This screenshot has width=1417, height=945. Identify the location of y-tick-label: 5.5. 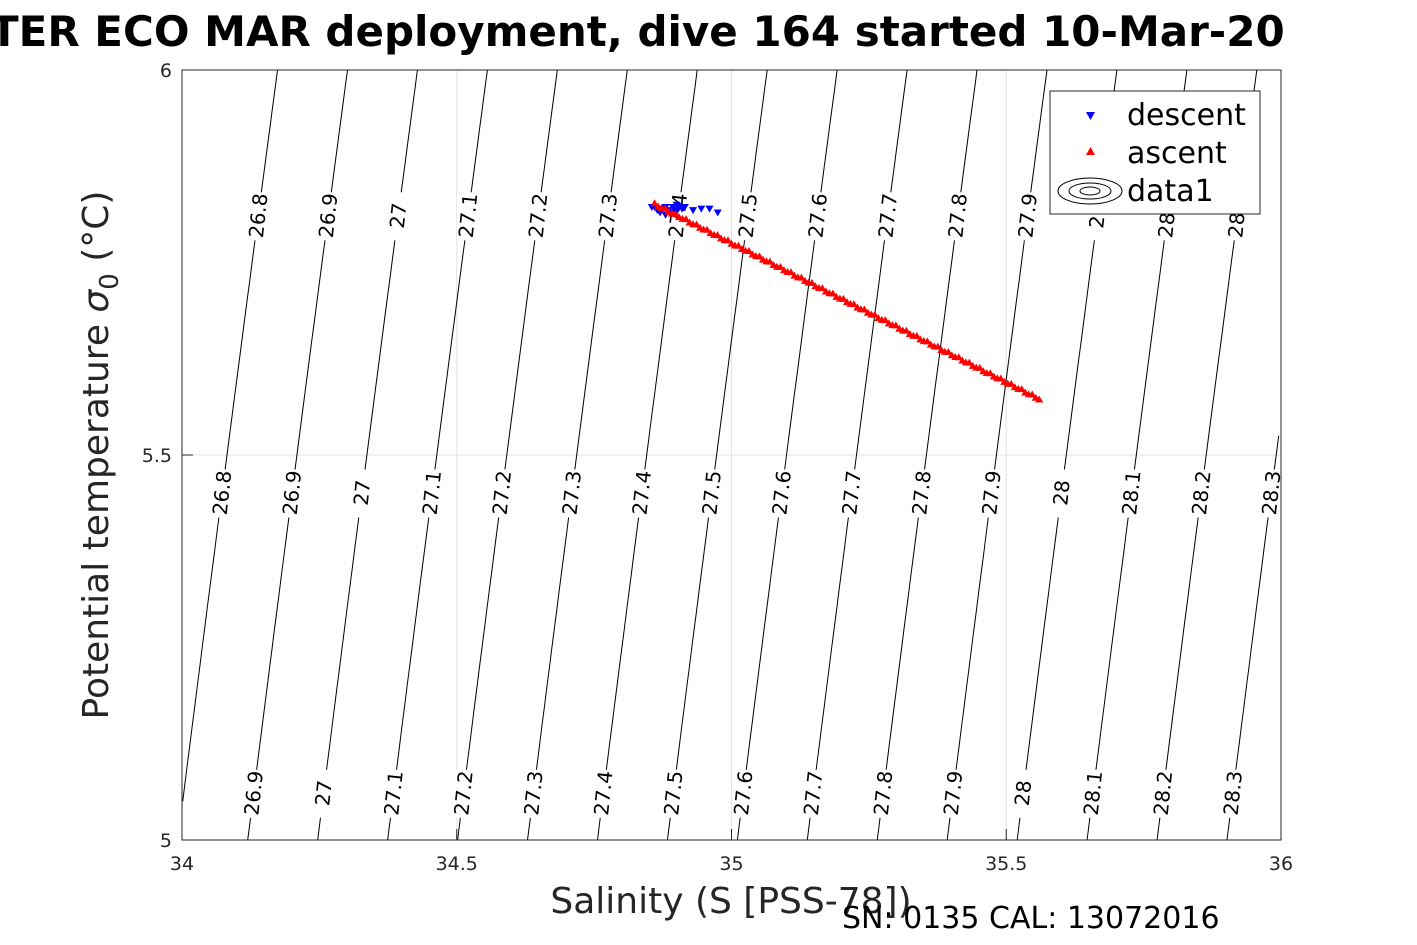
(157, 456).